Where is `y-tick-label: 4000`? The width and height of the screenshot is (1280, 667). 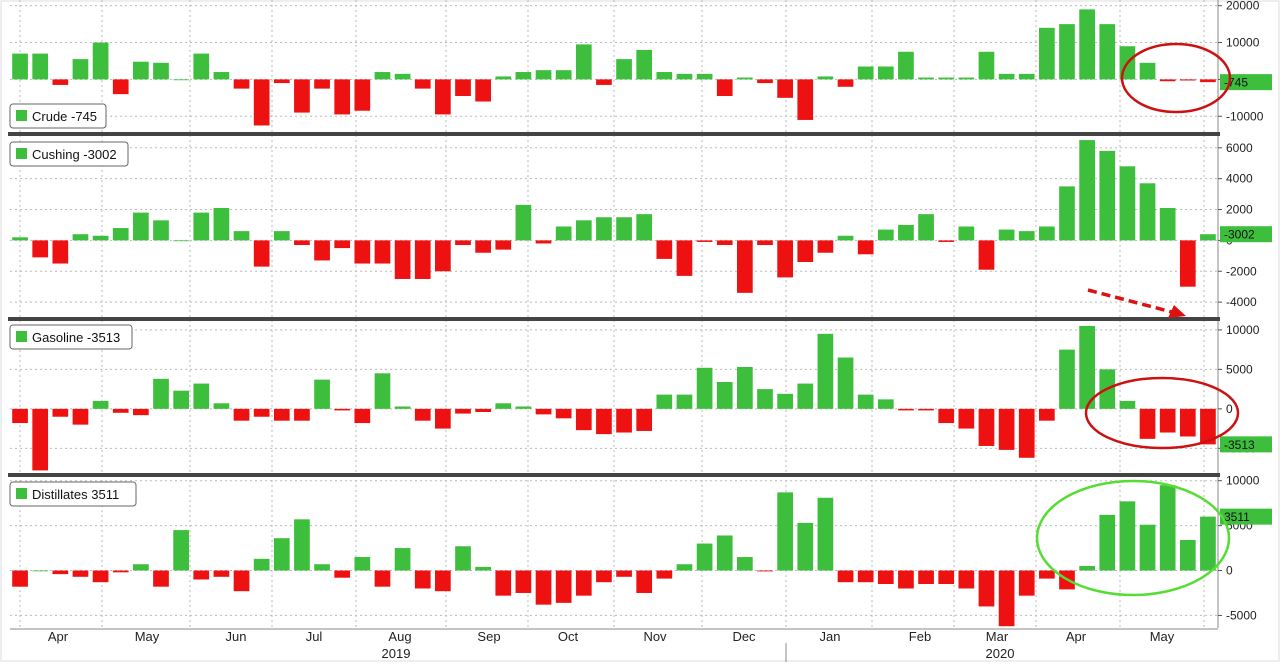 y-tick-label: 4000 is located at coordinates (1239, 179).